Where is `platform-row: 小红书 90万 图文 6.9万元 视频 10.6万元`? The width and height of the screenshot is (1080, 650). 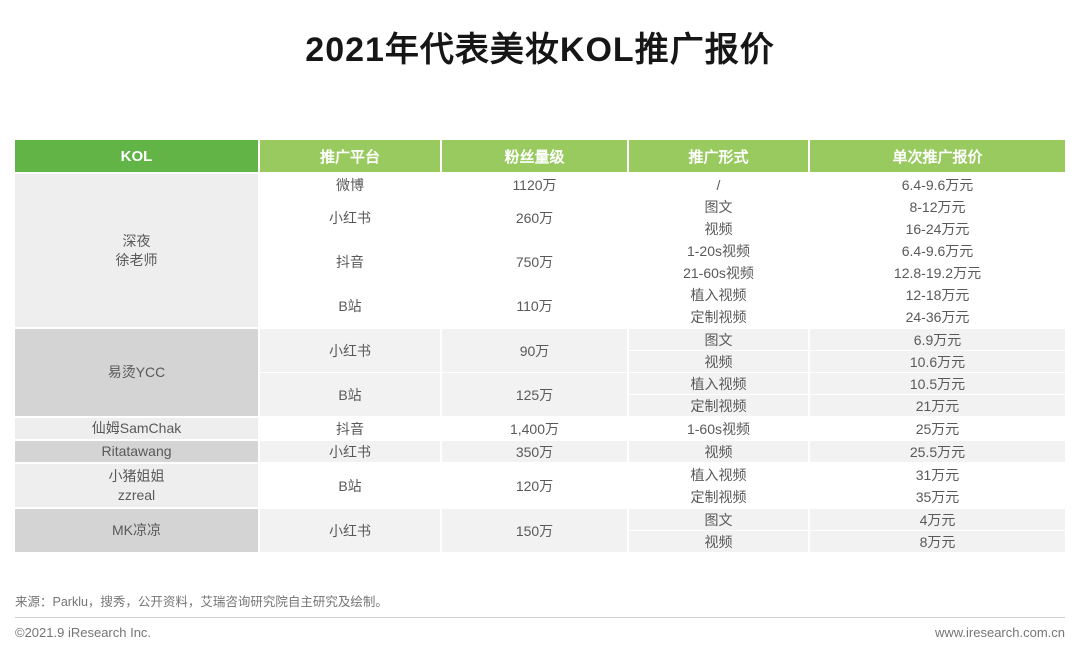 platform-row: 小红书 90万 图文 6.9万元 视频 10.6万元 is located at coordinates (662, 350).